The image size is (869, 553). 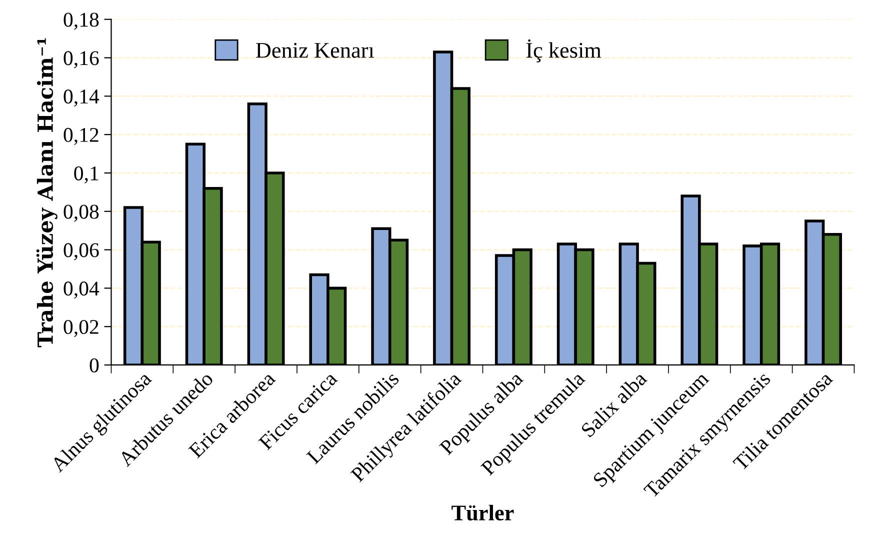 I want to click on y-tick-label: 0, so click(x=94, y=365).